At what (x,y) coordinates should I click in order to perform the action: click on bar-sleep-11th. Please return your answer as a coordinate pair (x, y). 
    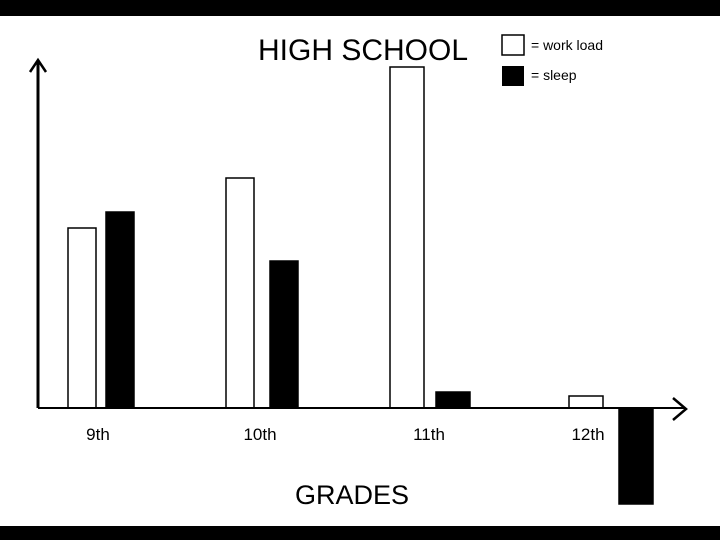
    Looking at the image, I should click on (453, 400).